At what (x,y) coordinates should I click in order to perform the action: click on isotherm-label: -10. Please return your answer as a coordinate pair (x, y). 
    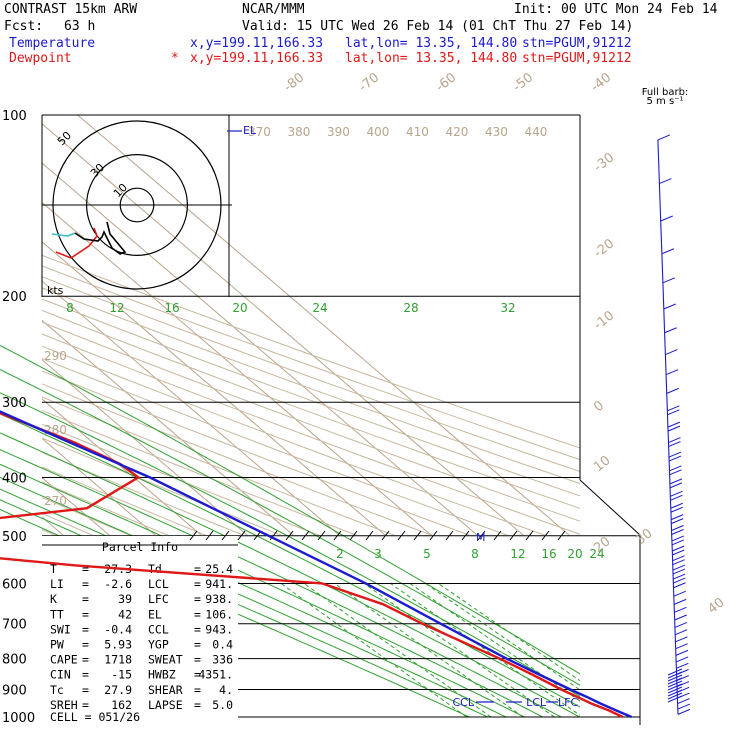
    Looking at the image, I should click on (604, 320).